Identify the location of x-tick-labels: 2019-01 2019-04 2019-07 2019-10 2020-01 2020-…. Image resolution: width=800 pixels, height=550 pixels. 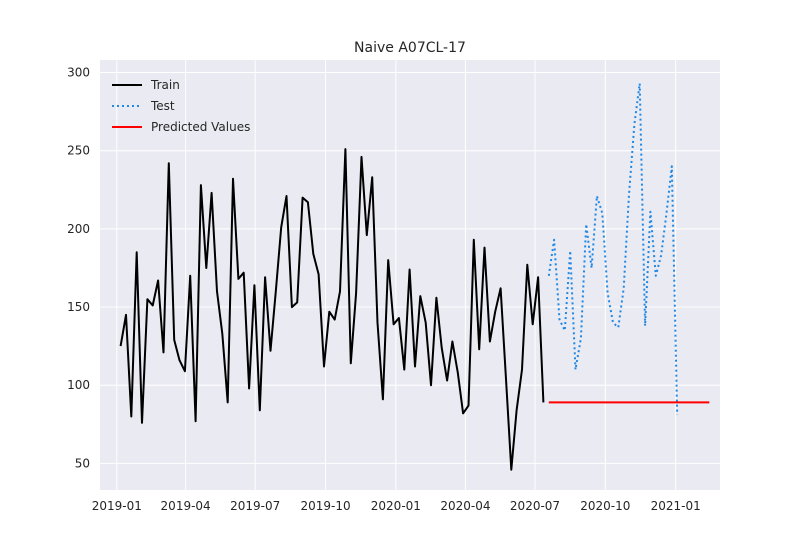
(396, 506).